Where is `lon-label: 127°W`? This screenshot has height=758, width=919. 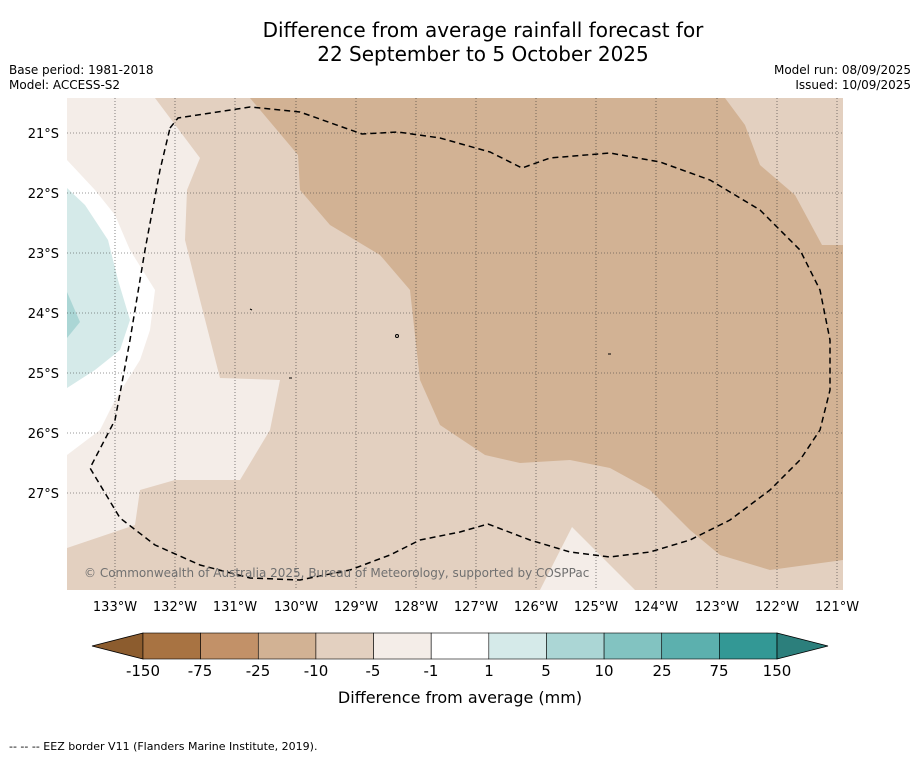 lon-label: 127°W is located at coordinates (476, 607).